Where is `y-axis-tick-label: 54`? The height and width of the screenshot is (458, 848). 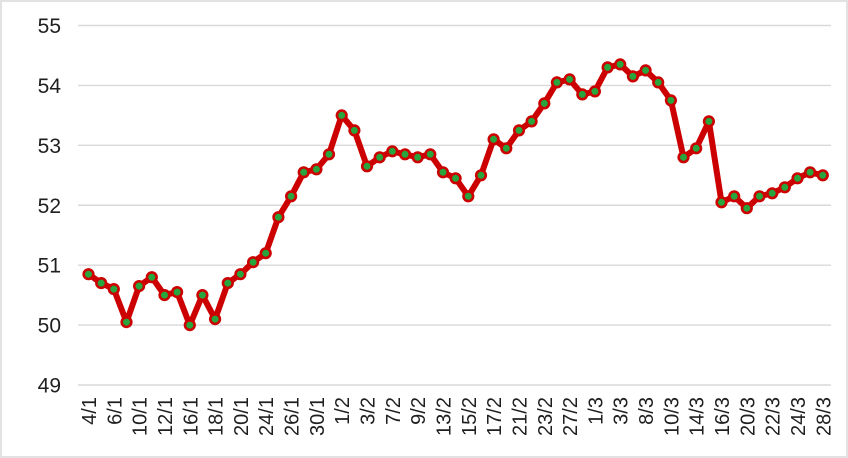 y-axis-tick-label: 54 is located at coordinates (50, 86).